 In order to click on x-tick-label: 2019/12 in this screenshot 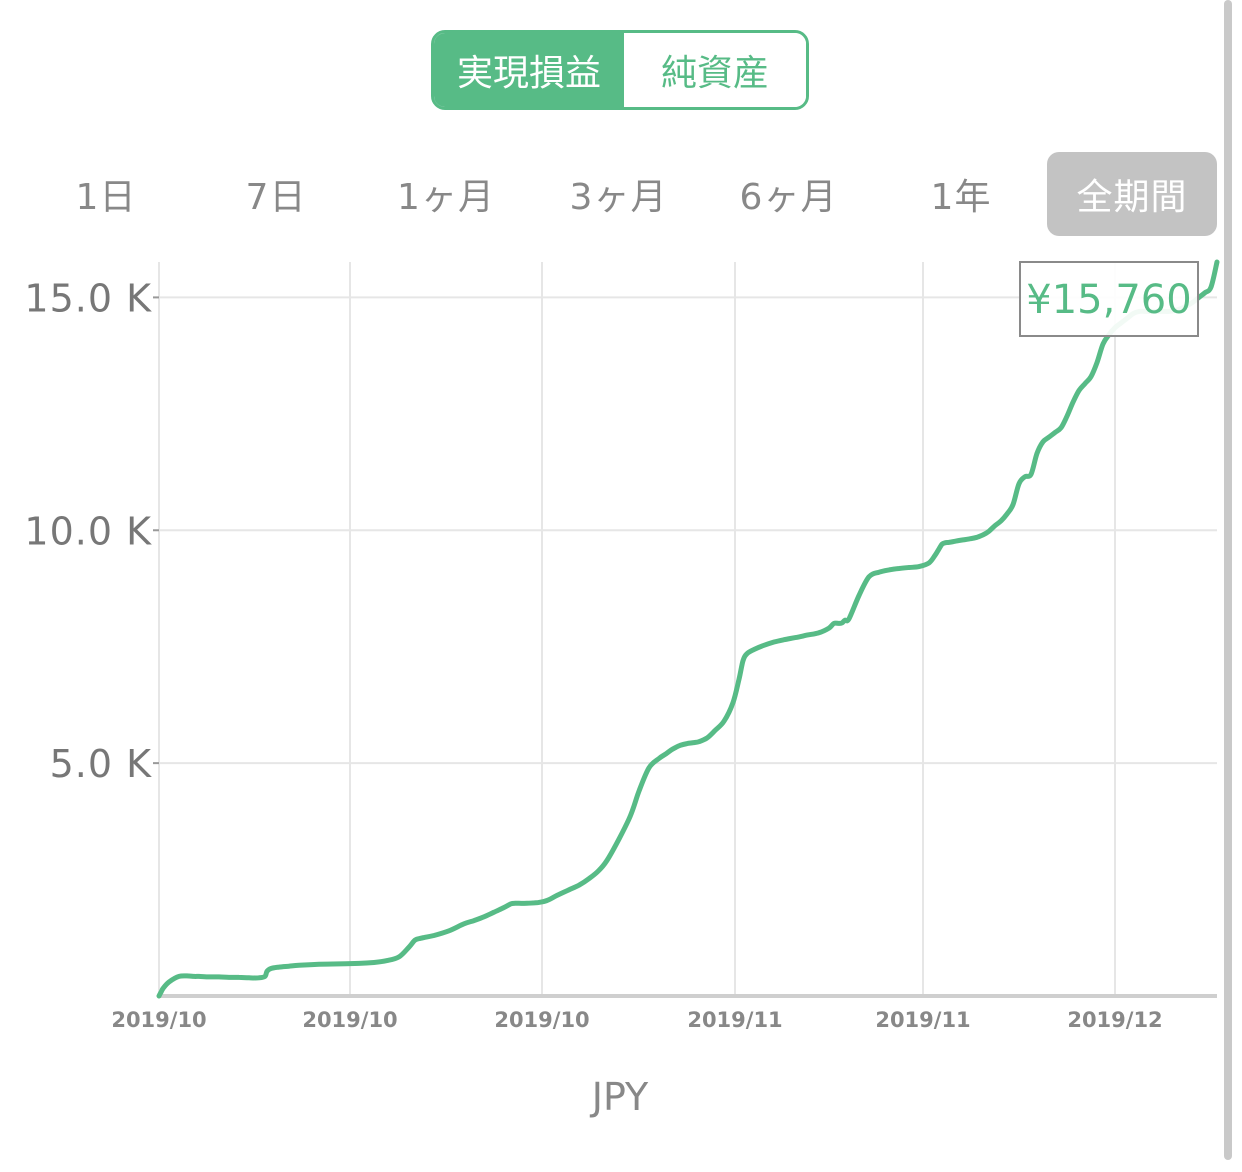, I will do `click(1114, 1020)`.